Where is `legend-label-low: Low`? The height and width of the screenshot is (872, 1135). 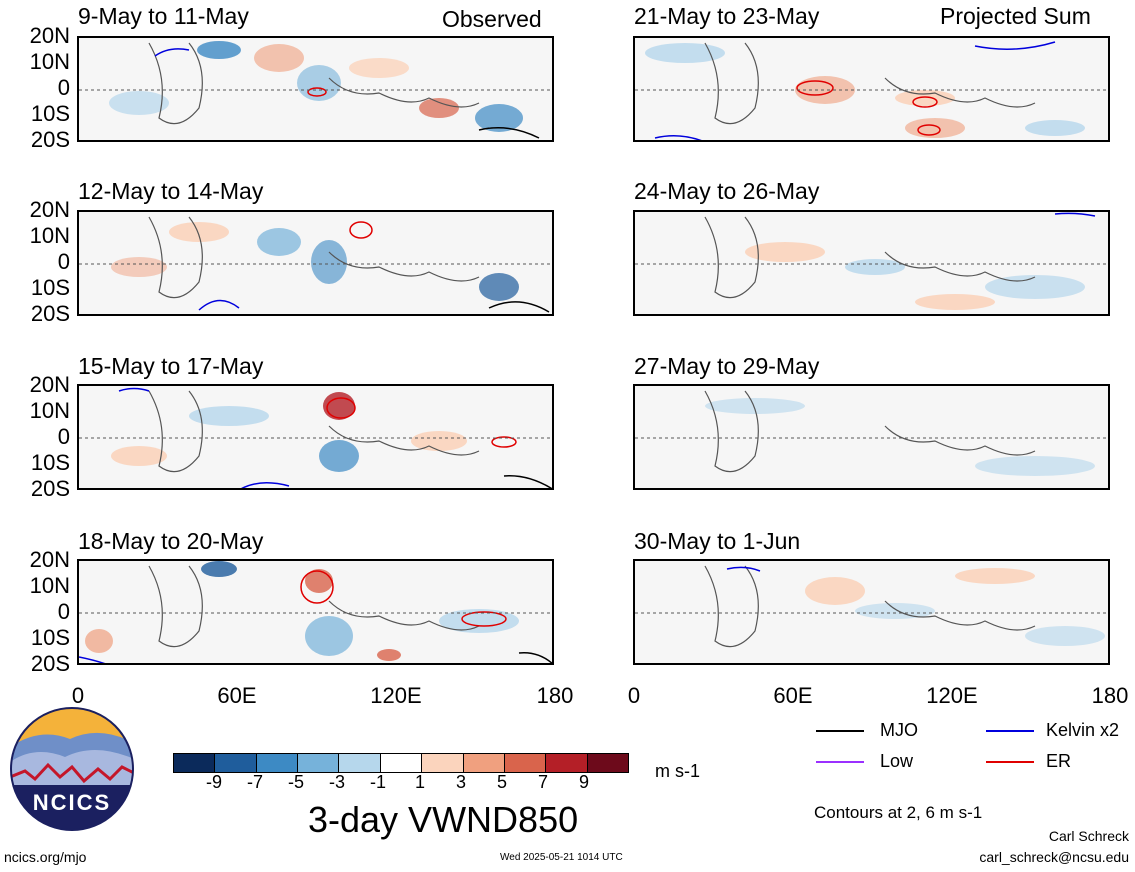 legend-label-low: Low is located at coordinates (897, 761).